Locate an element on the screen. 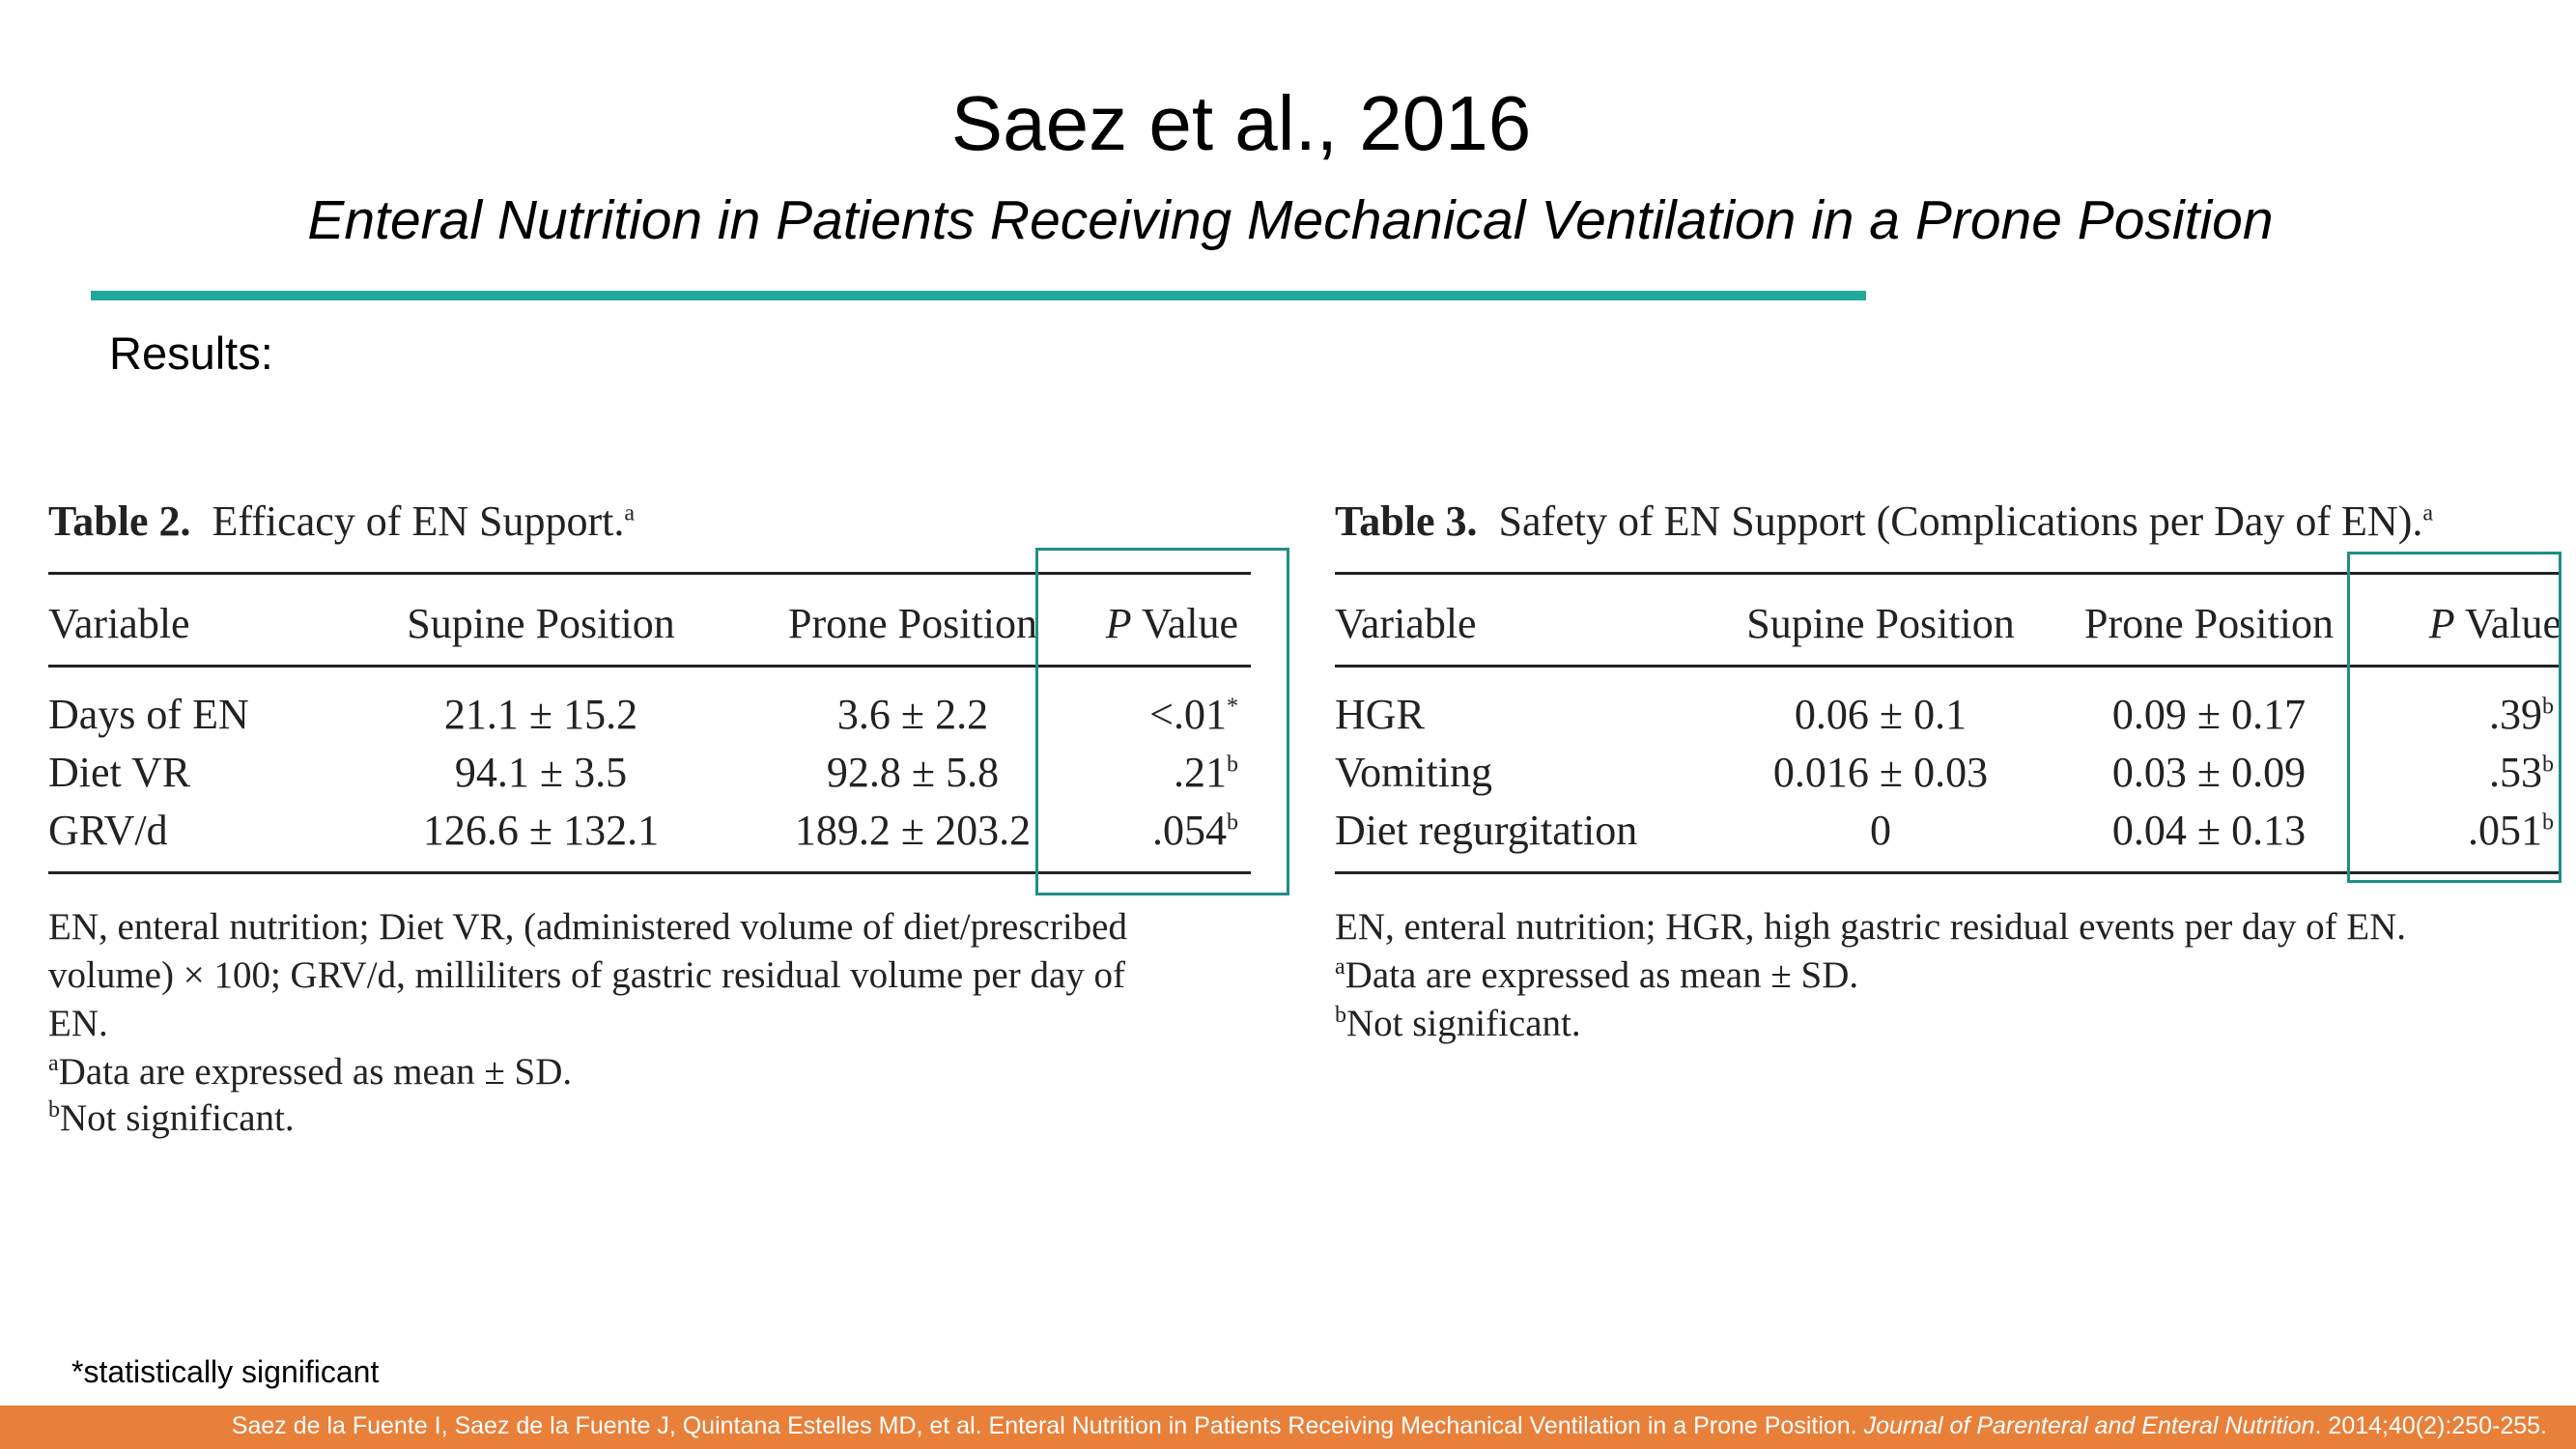 The image size is (2576, 1449). table-row: HGR is located at coordinates (1380, 714).